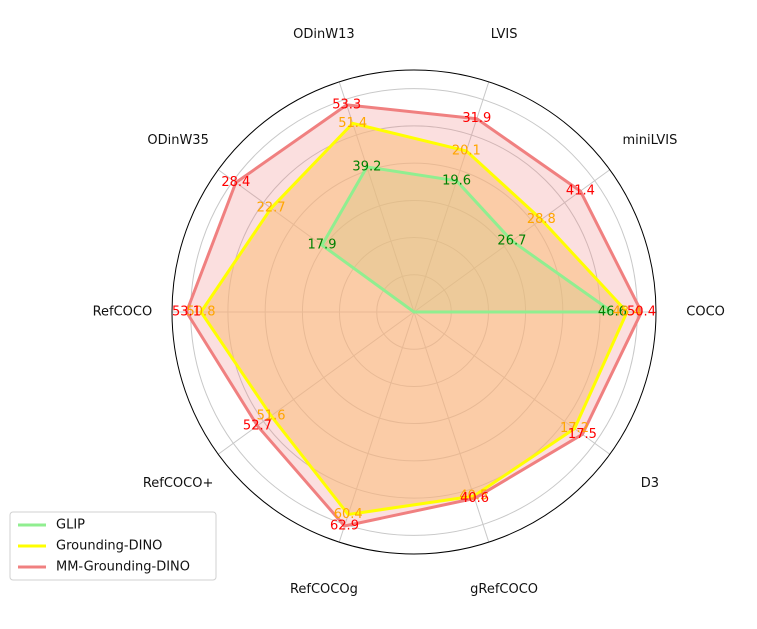  Describe the element at coordinates (641, 312) in the screenshot. I see `value-label-mm-grounding-dino-coco: 50.4` at that location.